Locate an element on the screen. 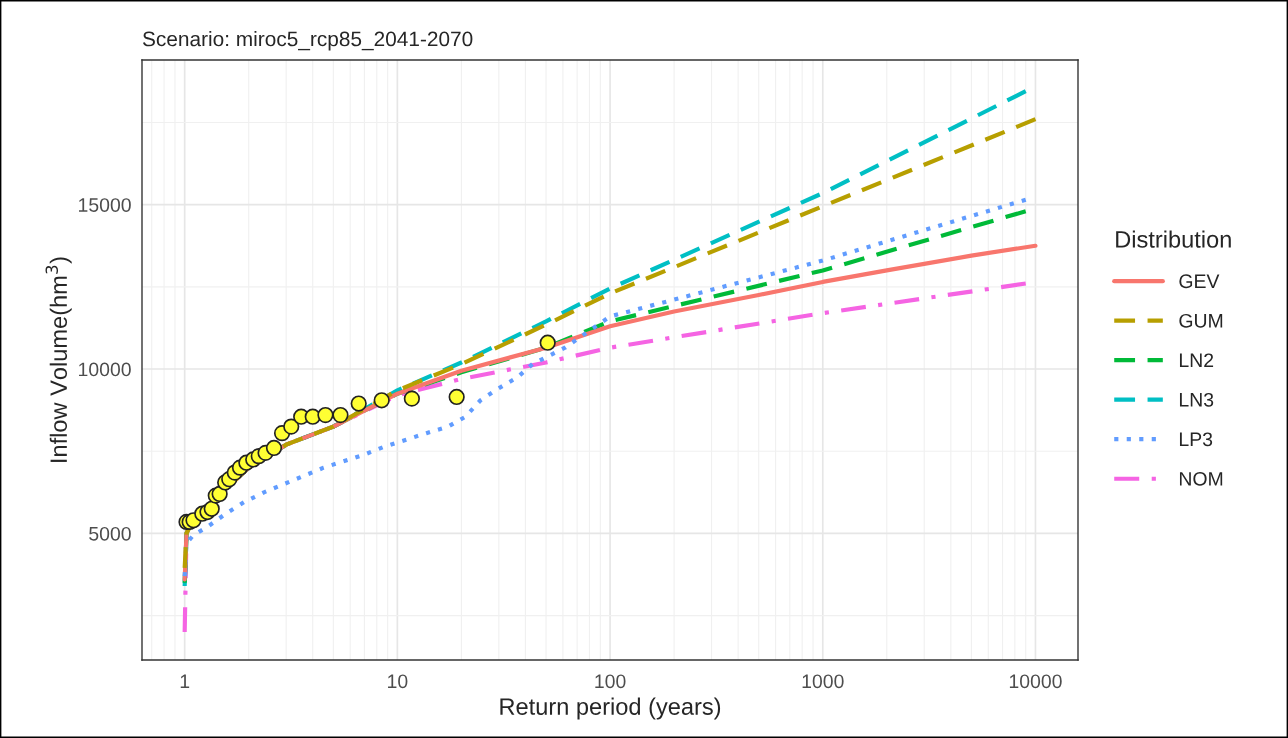 The width and height of the screenshot is (1288, 738). y-axis-title: Inflow Volume(hm$^{3}$) is located at coordinates (58, 359).